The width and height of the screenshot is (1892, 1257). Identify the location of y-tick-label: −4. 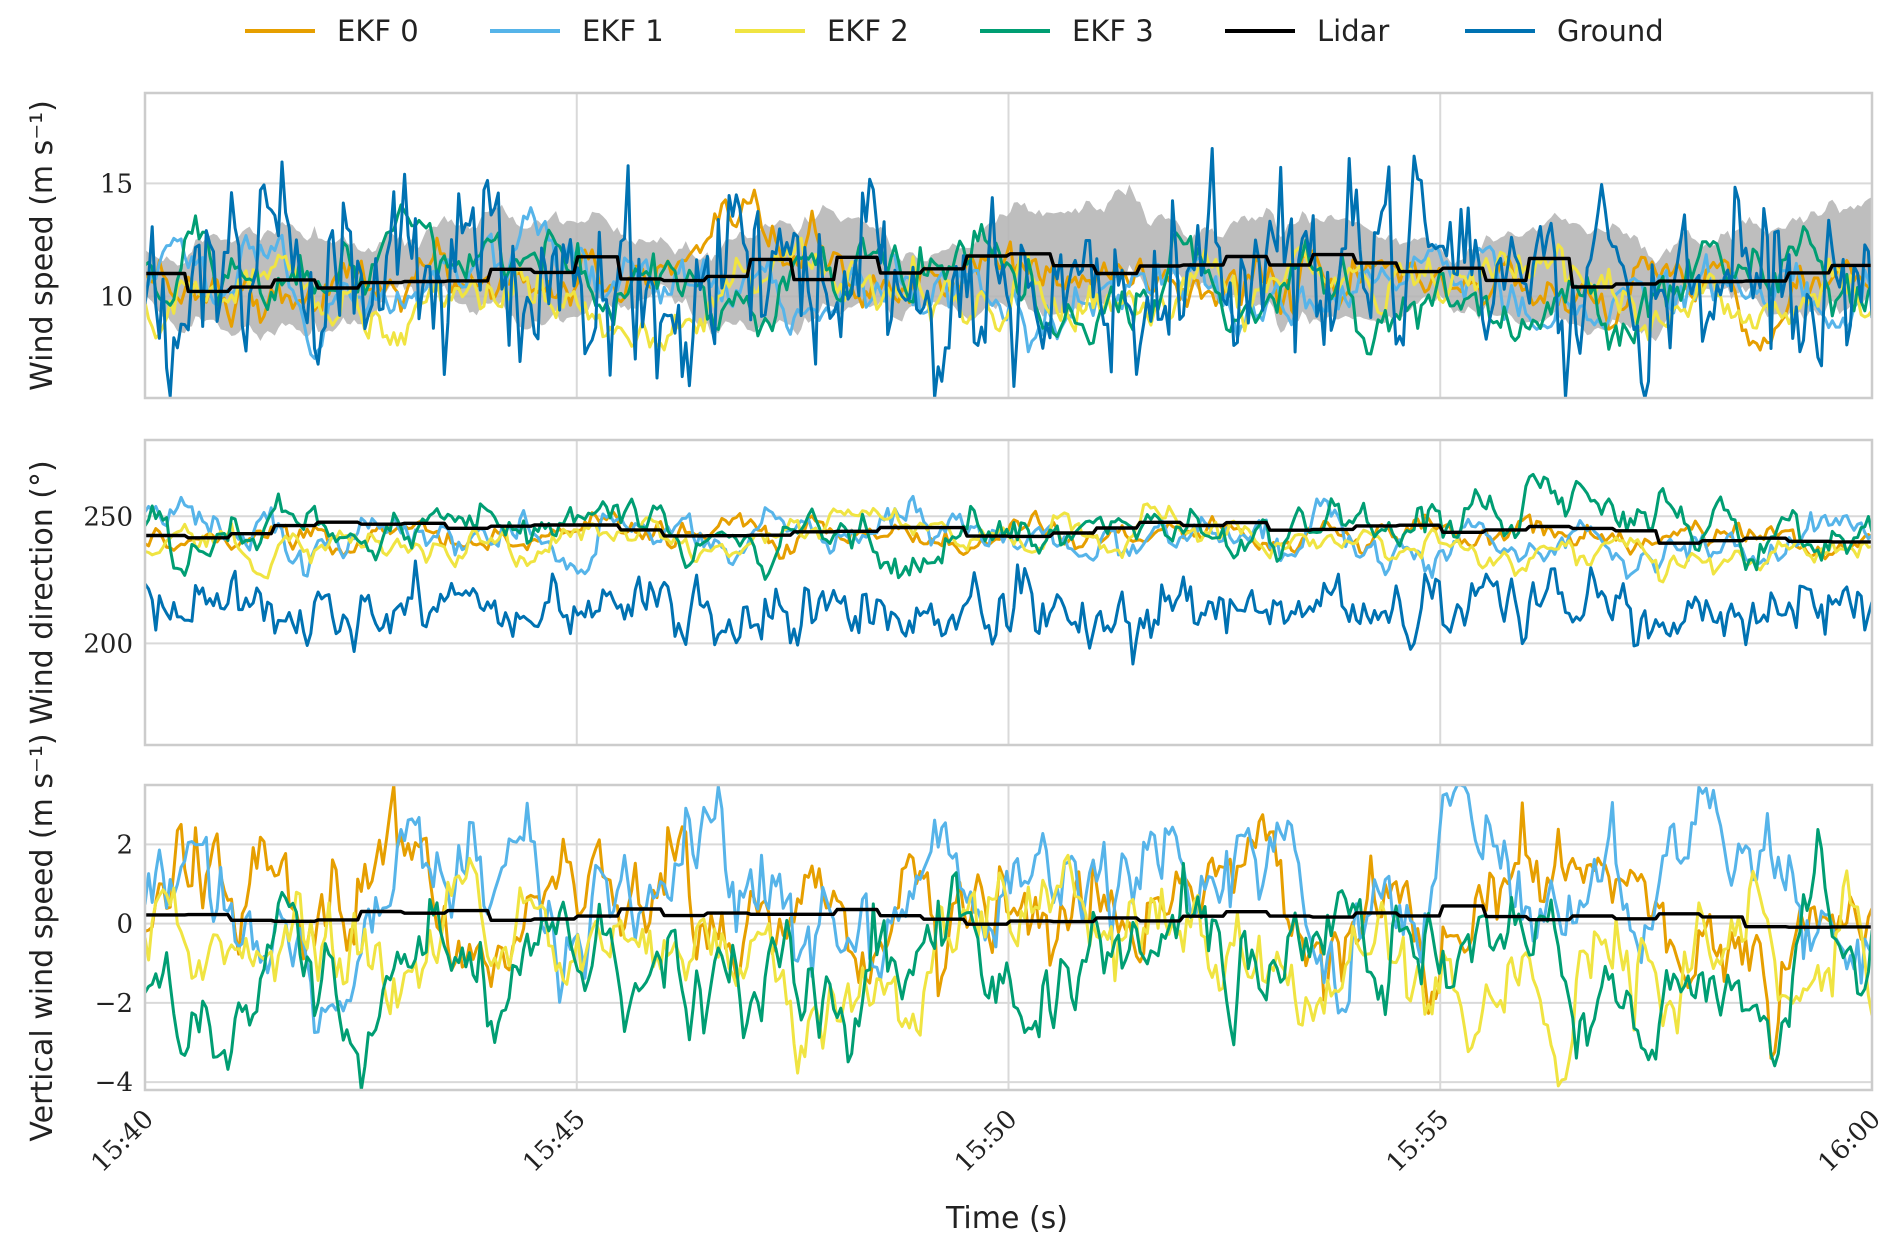
(114, 1083).